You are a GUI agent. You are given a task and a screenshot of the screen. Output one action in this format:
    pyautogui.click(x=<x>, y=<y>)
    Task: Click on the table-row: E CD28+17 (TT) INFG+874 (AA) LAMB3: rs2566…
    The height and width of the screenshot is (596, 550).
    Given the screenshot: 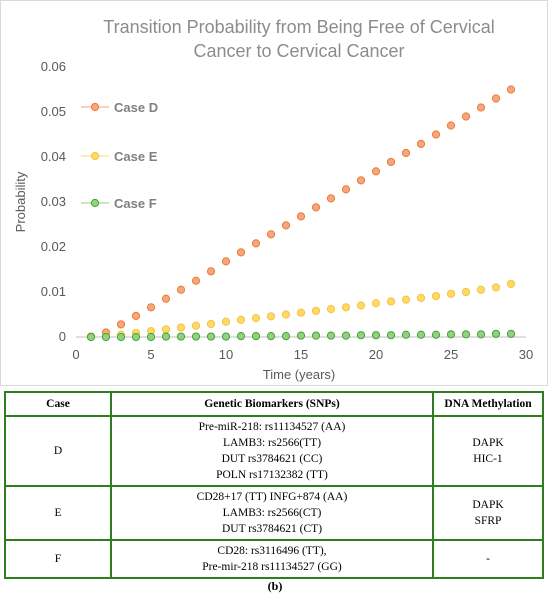 What is the action you would take?
    pyautogui.click(x=274, y=513)
    